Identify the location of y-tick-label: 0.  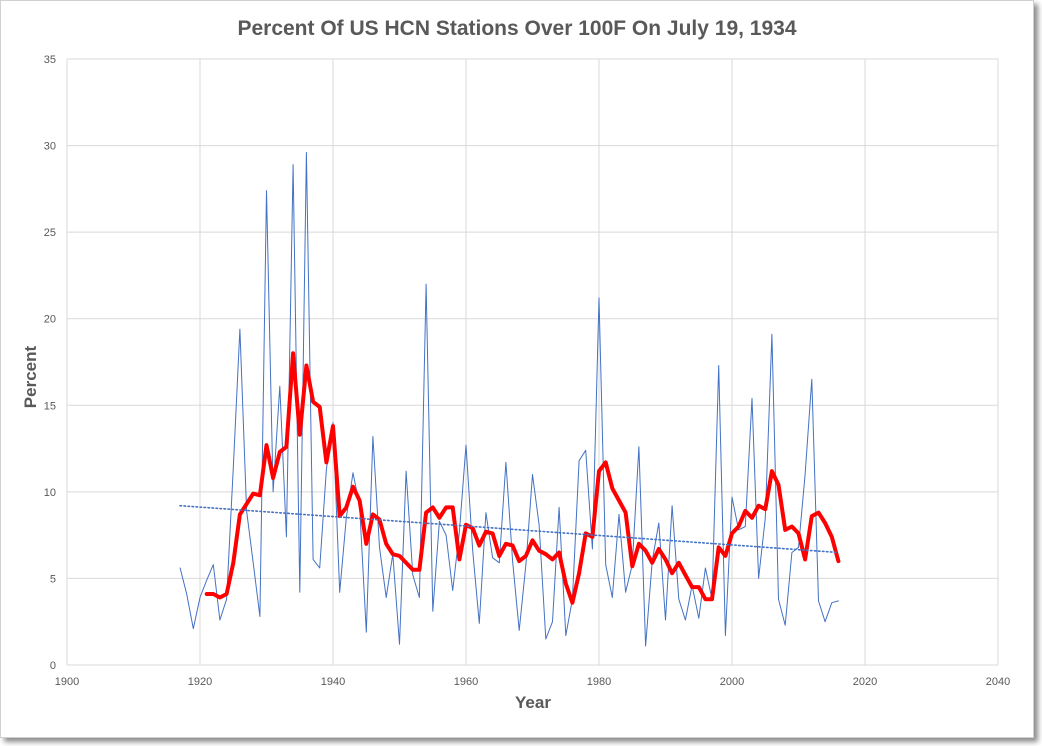
(53, 666).